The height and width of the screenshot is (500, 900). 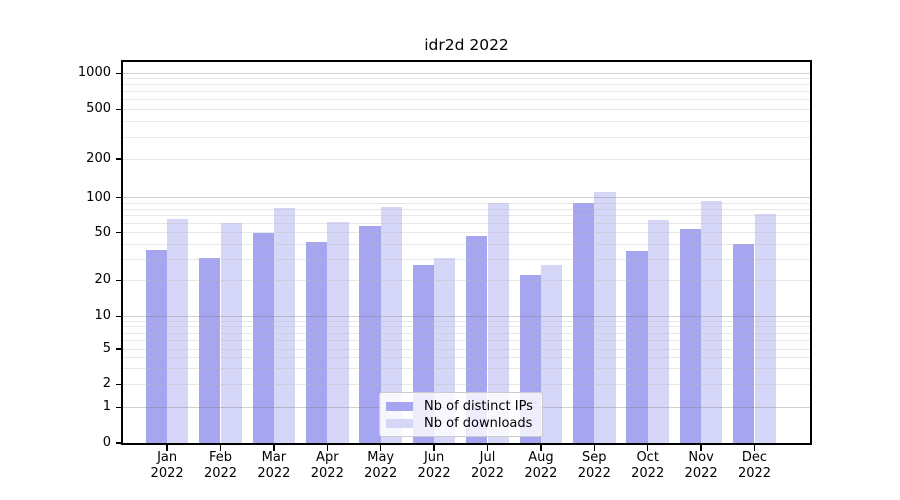 I want to click on x-tick-year-apr: 2022, so click(x=327, y=473).